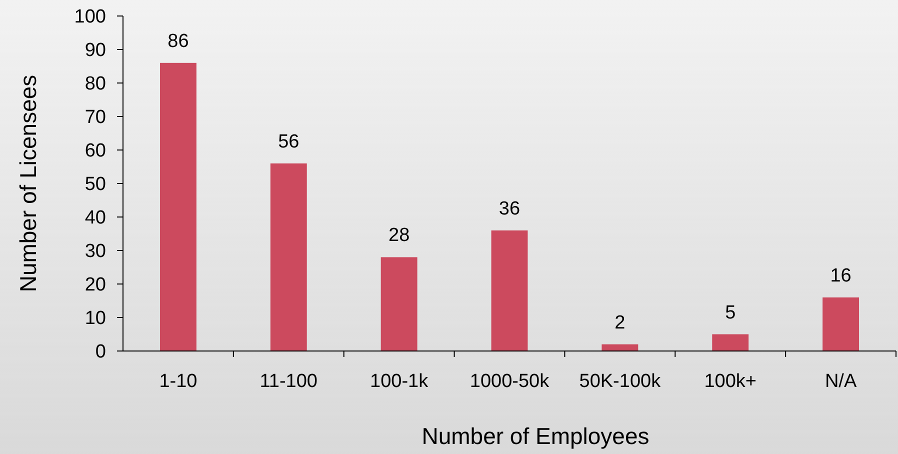 The height and width of the screenshot is (454, 898). I want to click on x-tick-label: 100k+, so click(730, 381).